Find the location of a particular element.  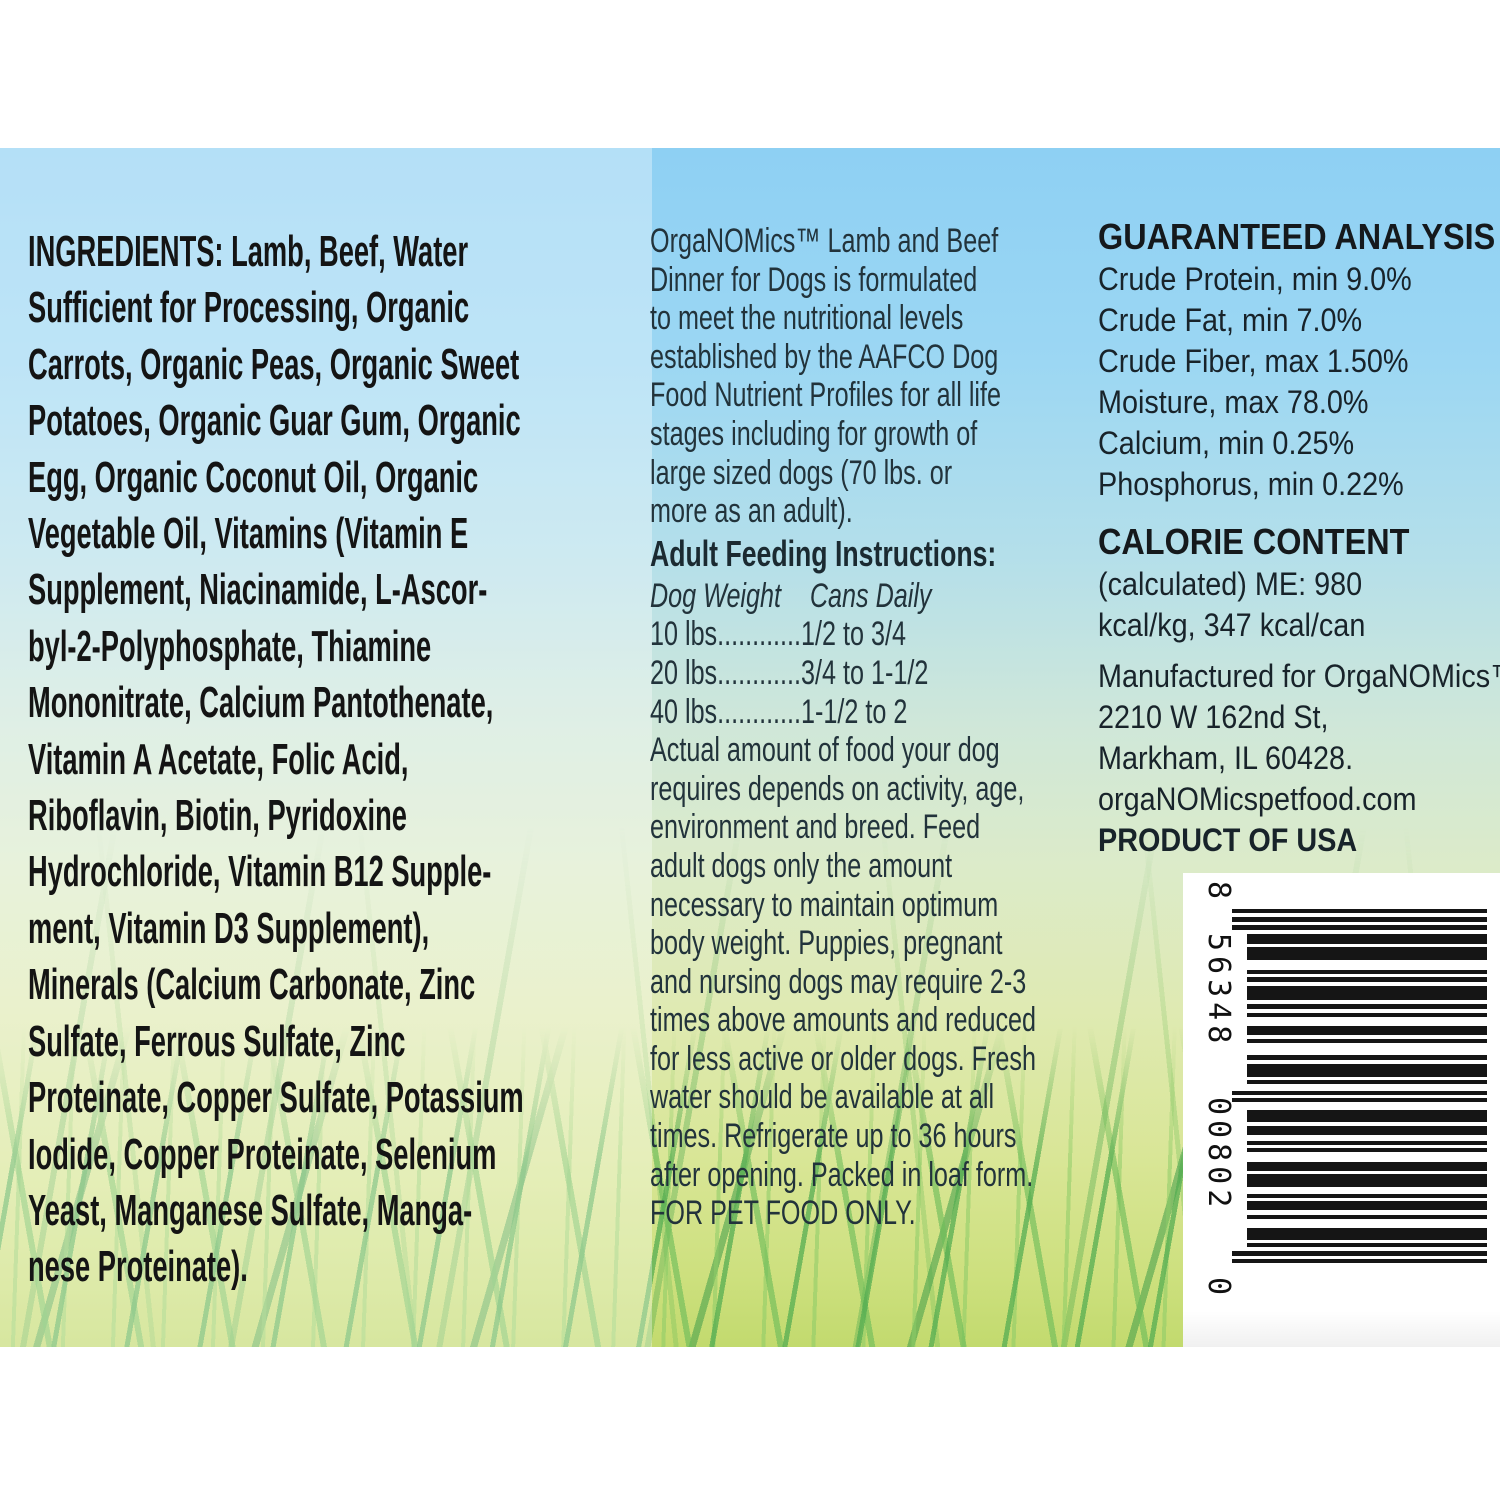

product-origin: PRODUCT OF USA is located at coordinates (1228, 840).